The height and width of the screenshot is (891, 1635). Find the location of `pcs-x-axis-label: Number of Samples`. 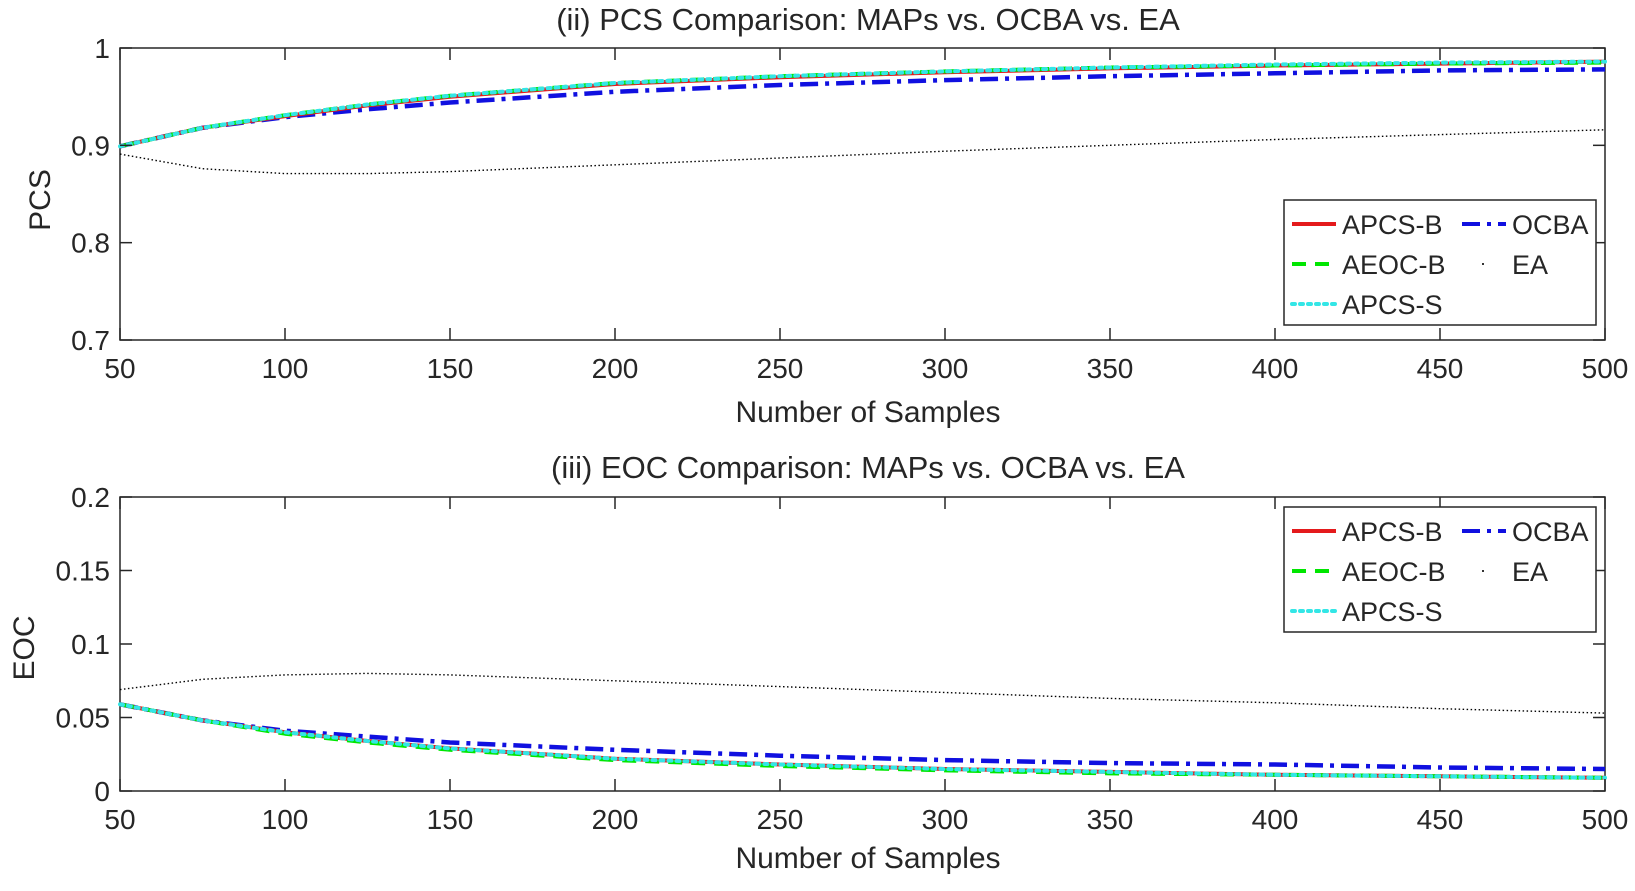

pcs-x-axis-label: Number of Samples is located at coordinates (867, 412).